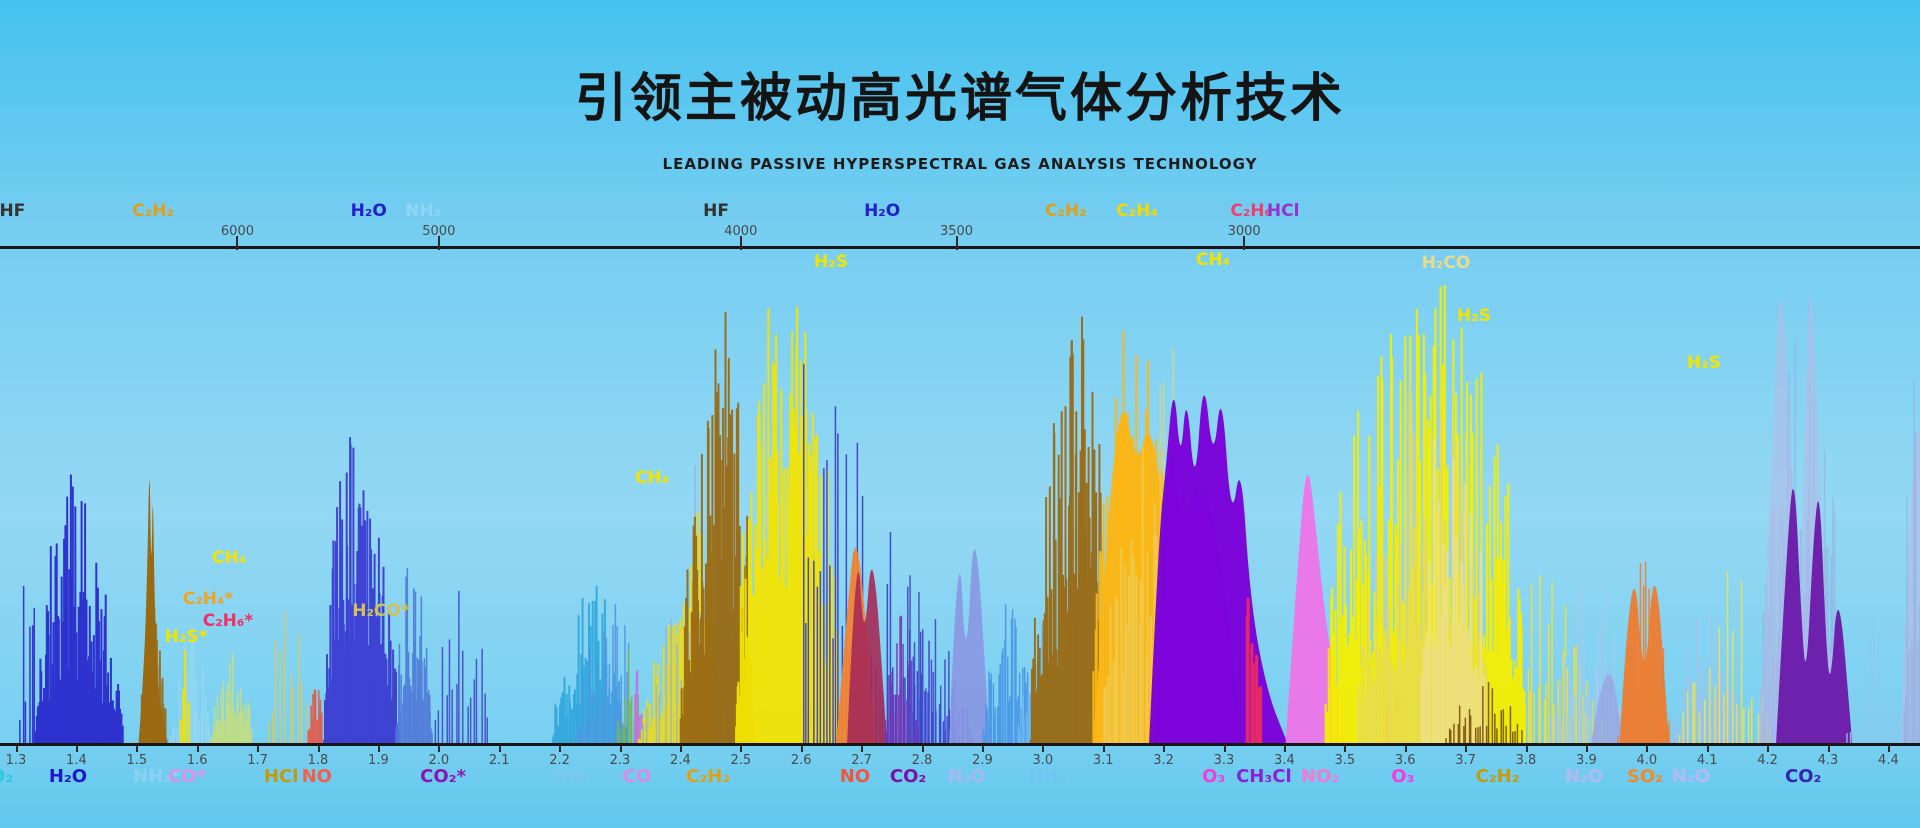 This screenshot has height=828, width=1920. Describe the element at coordinates (1586, 760) in the screenshot. I see `bottom-axis-tick-label: 3.9` at that location.